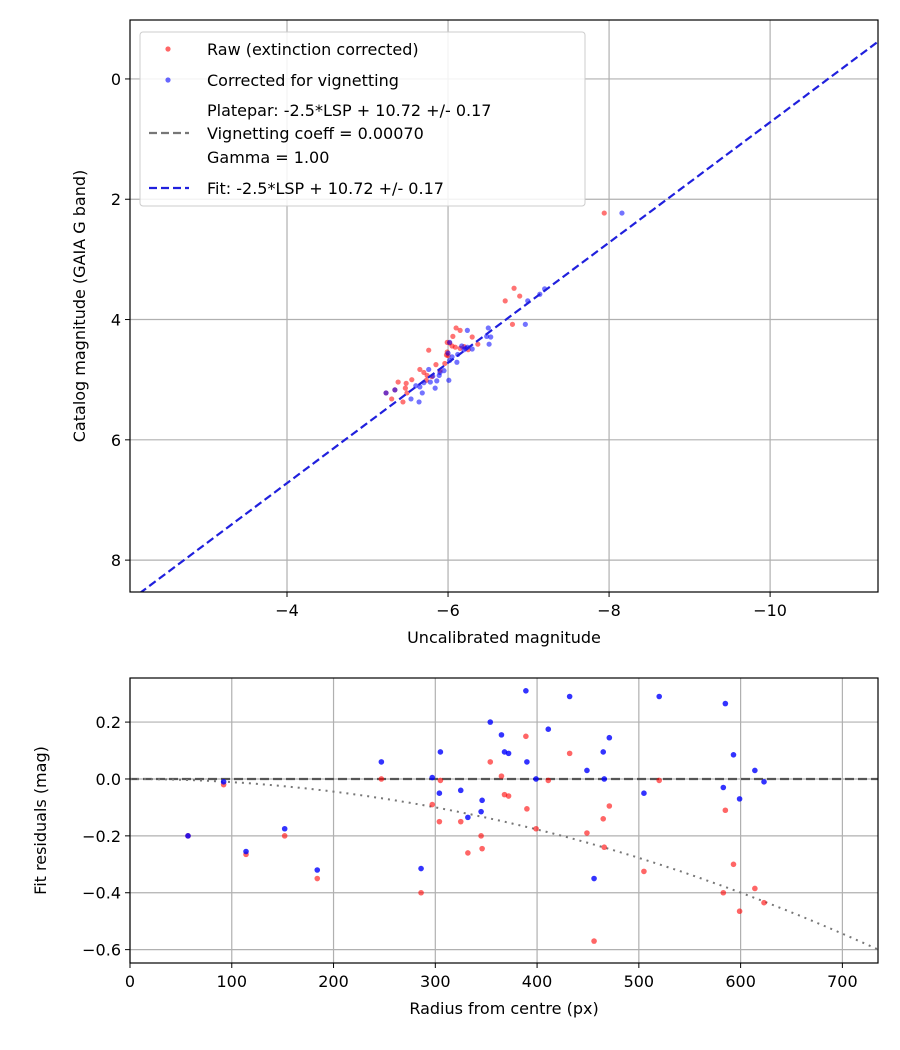  Describe the element at coordinates (313, 49) in the screenshot. I see `legend-entry: Raw (extinction corrected)` at that location.